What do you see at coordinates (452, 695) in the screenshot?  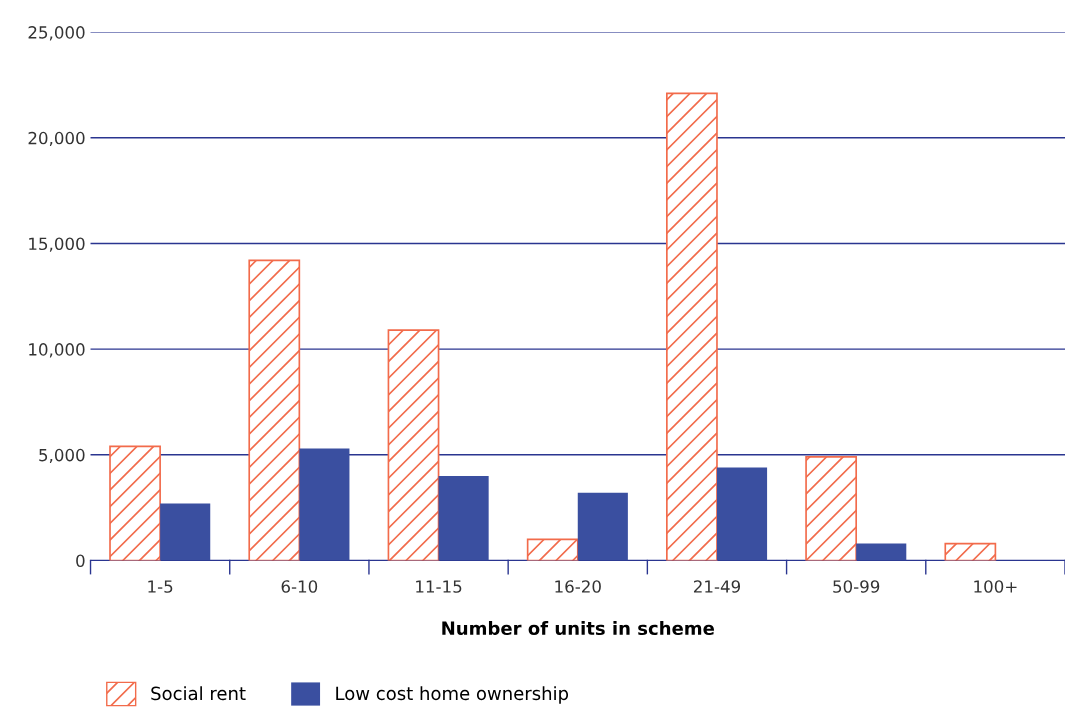 I see `legend-label: Low cost home ownership` at bounding box center [452, 695].